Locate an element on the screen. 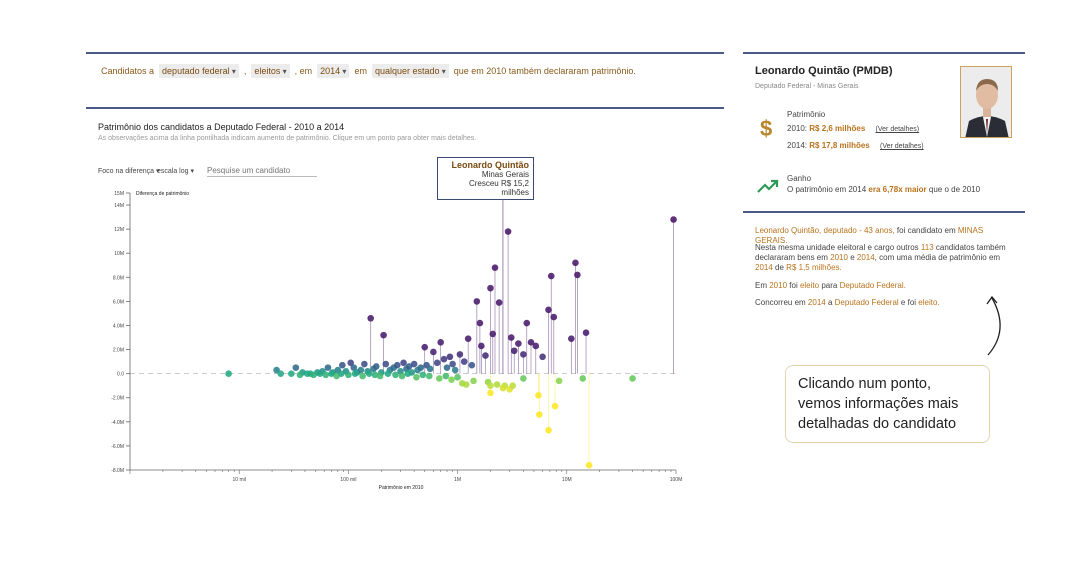  x-tick-label: 100M is located at coordinates (676, 480).